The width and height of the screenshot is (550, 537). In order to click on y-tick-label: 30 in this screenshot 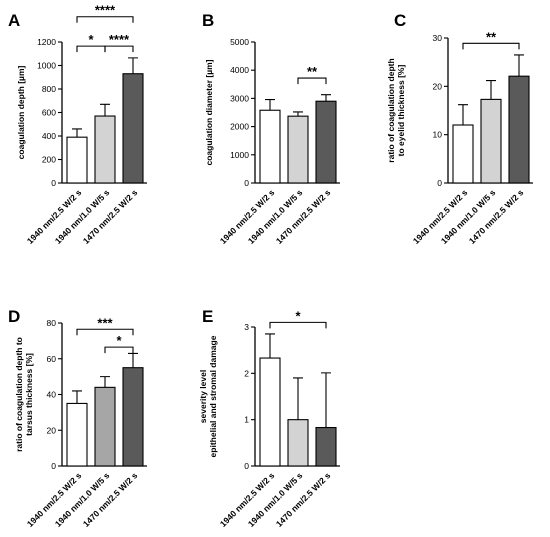, I will do `click(438, 38)`.